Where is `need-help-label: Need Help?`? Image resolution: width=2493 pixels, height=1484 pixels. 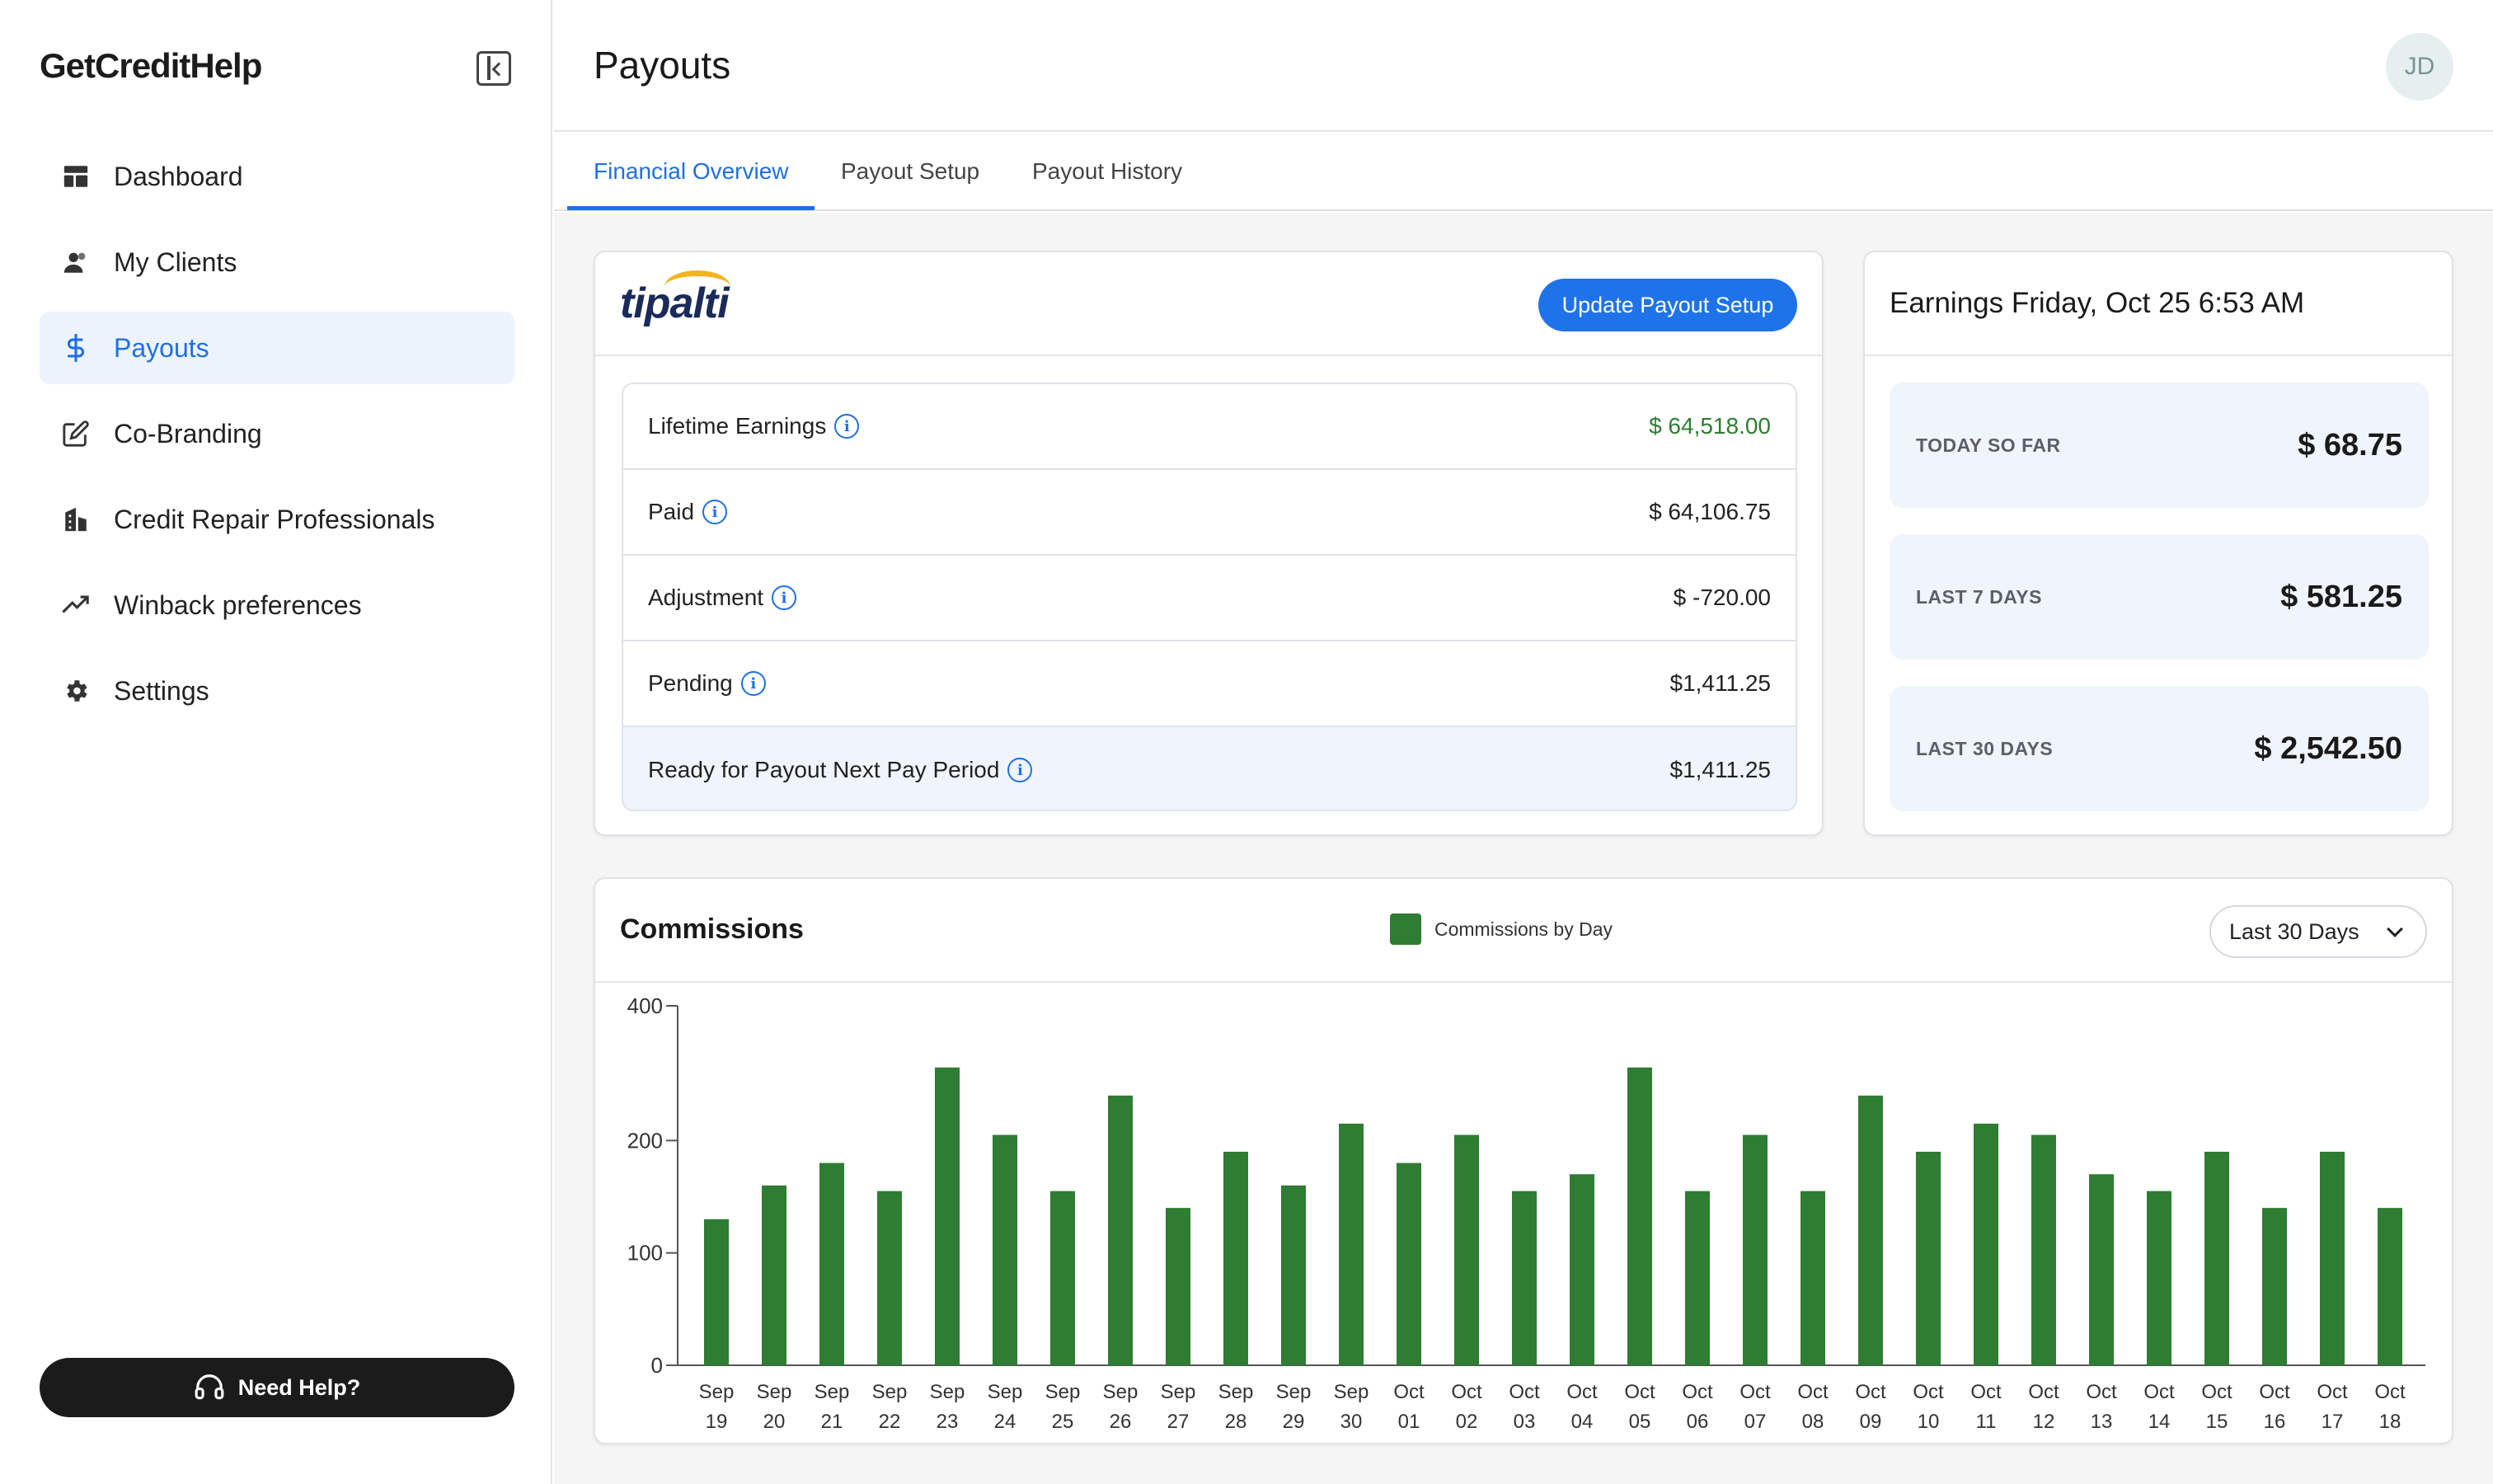 need-help-label: Need Help? is located at coordinates (299, 1387).